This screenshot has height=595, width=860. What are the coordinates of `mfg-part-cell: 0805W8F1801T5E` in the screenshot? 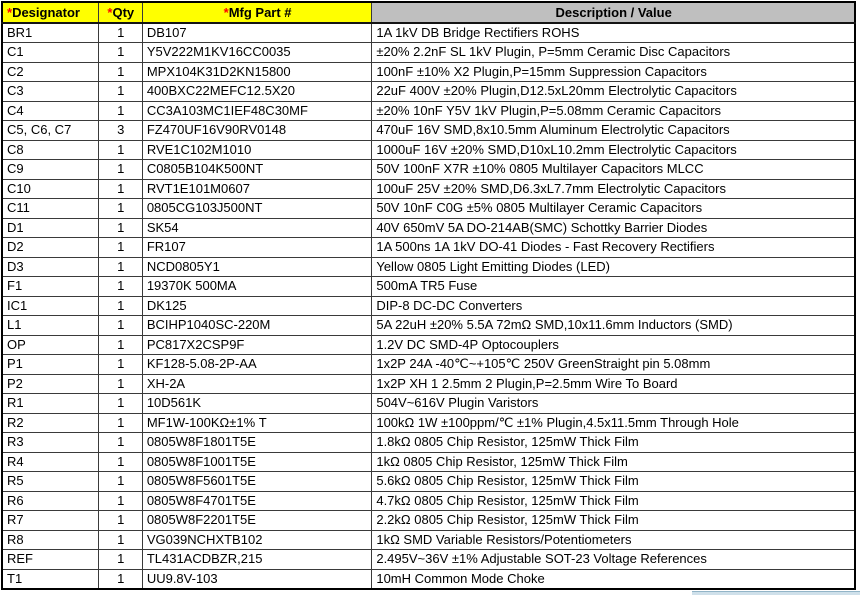 It's located at (257, 442).